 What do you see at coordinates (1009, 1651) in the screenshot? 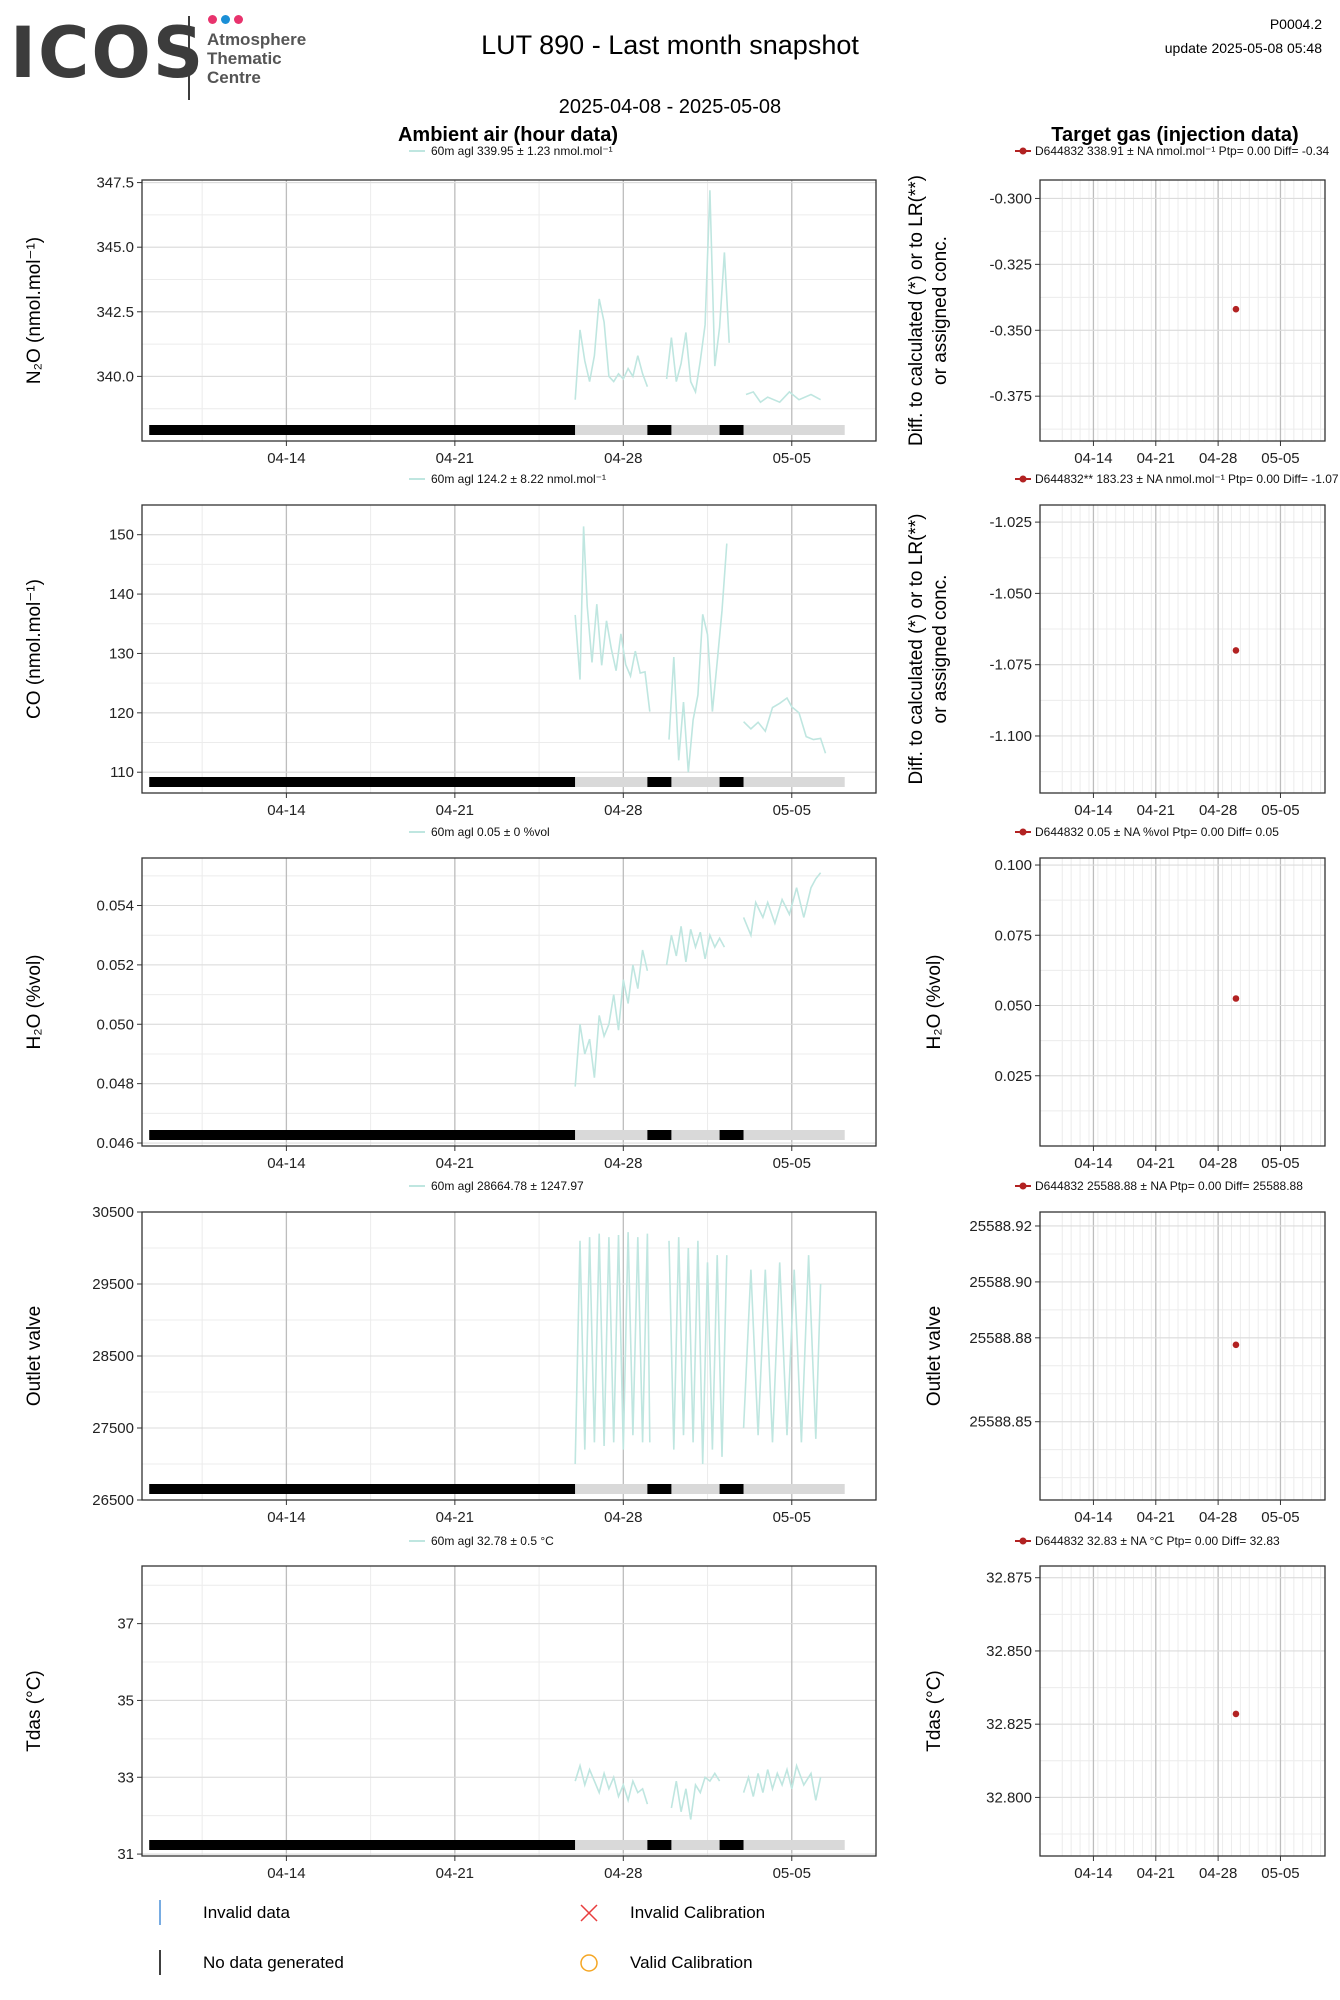
I see `y-tick-label: 32.850` at bounding box center [1009, 1651].